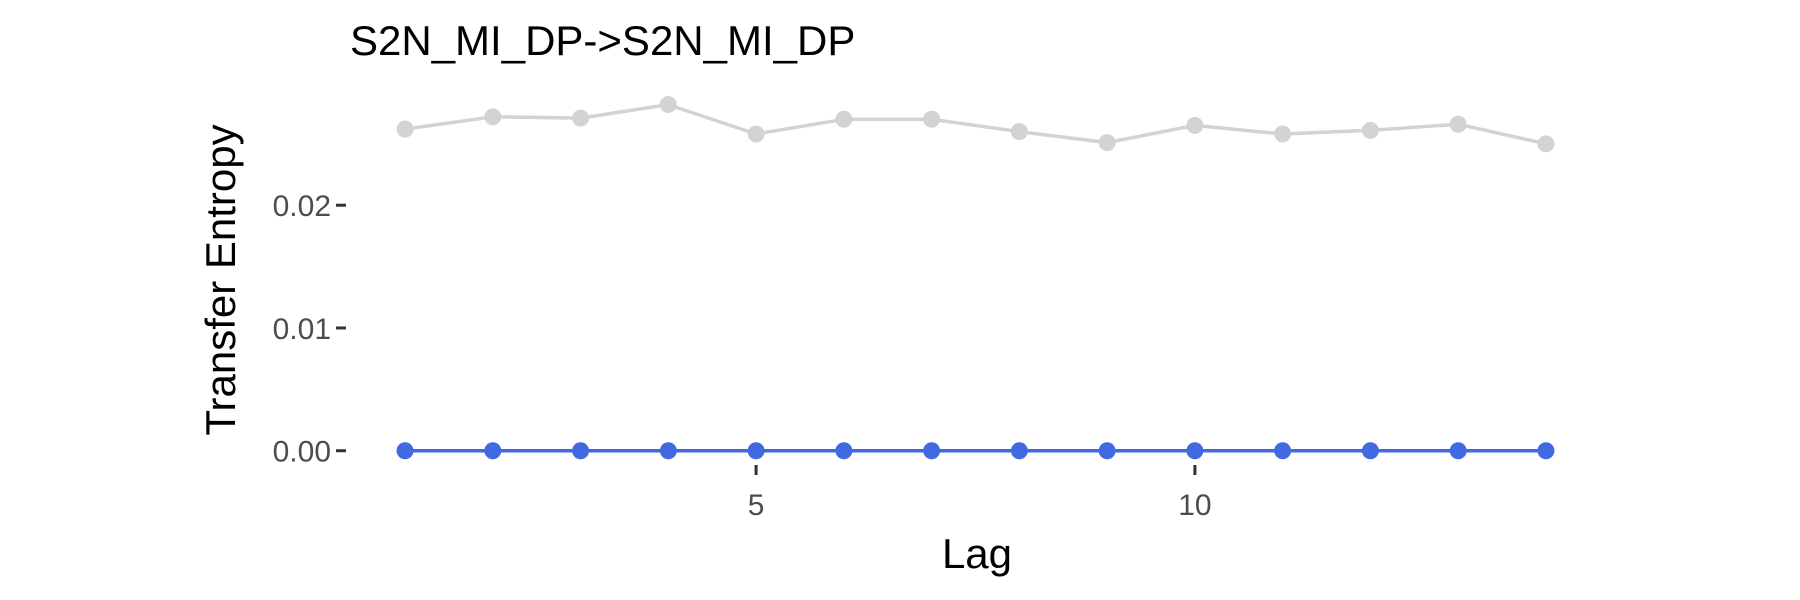 The width and height of the screenshot is (1800, 600). Describe the element at coordinates (1194, 505) in the screenshot. I see `x-tick-label: 10` at that location.